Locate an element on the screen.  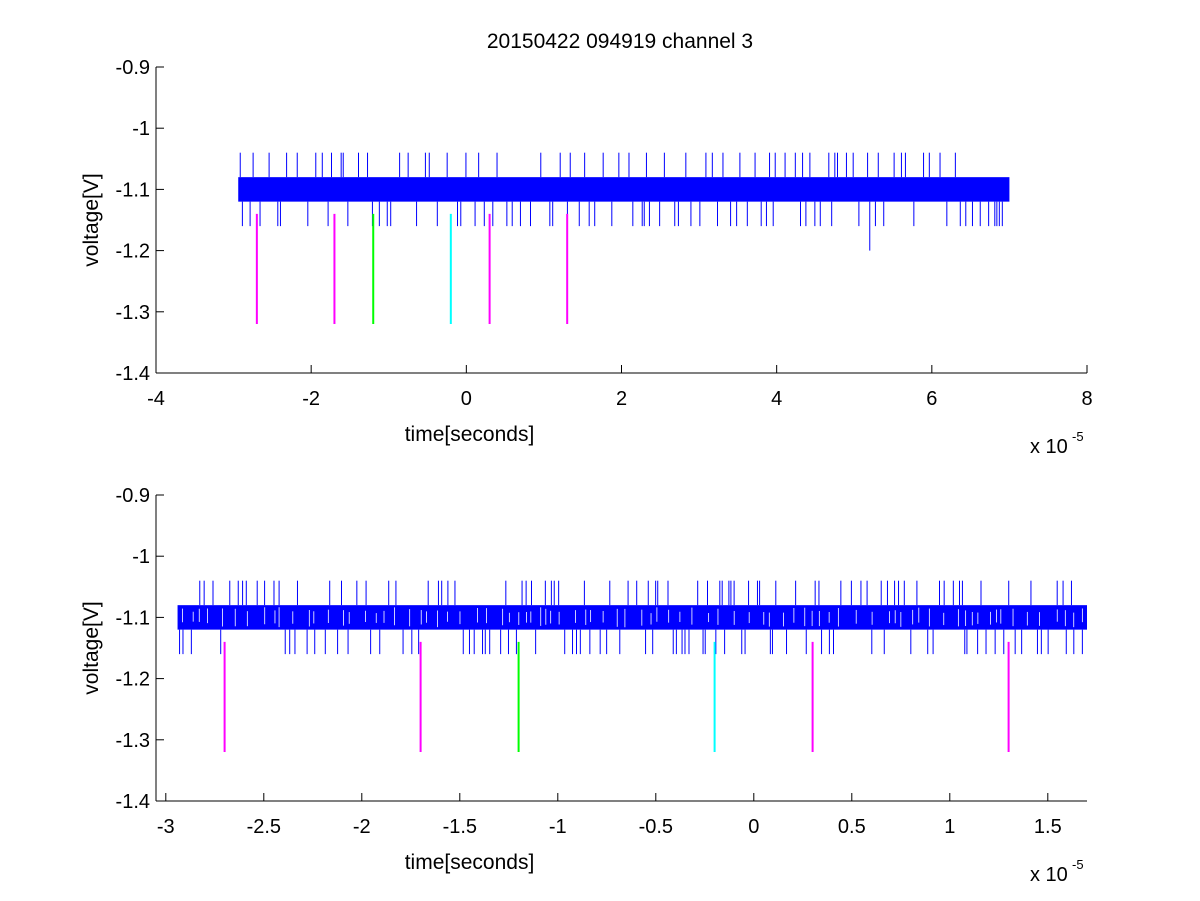
x-tick-label: -3 is located at coordinates (166, 827).